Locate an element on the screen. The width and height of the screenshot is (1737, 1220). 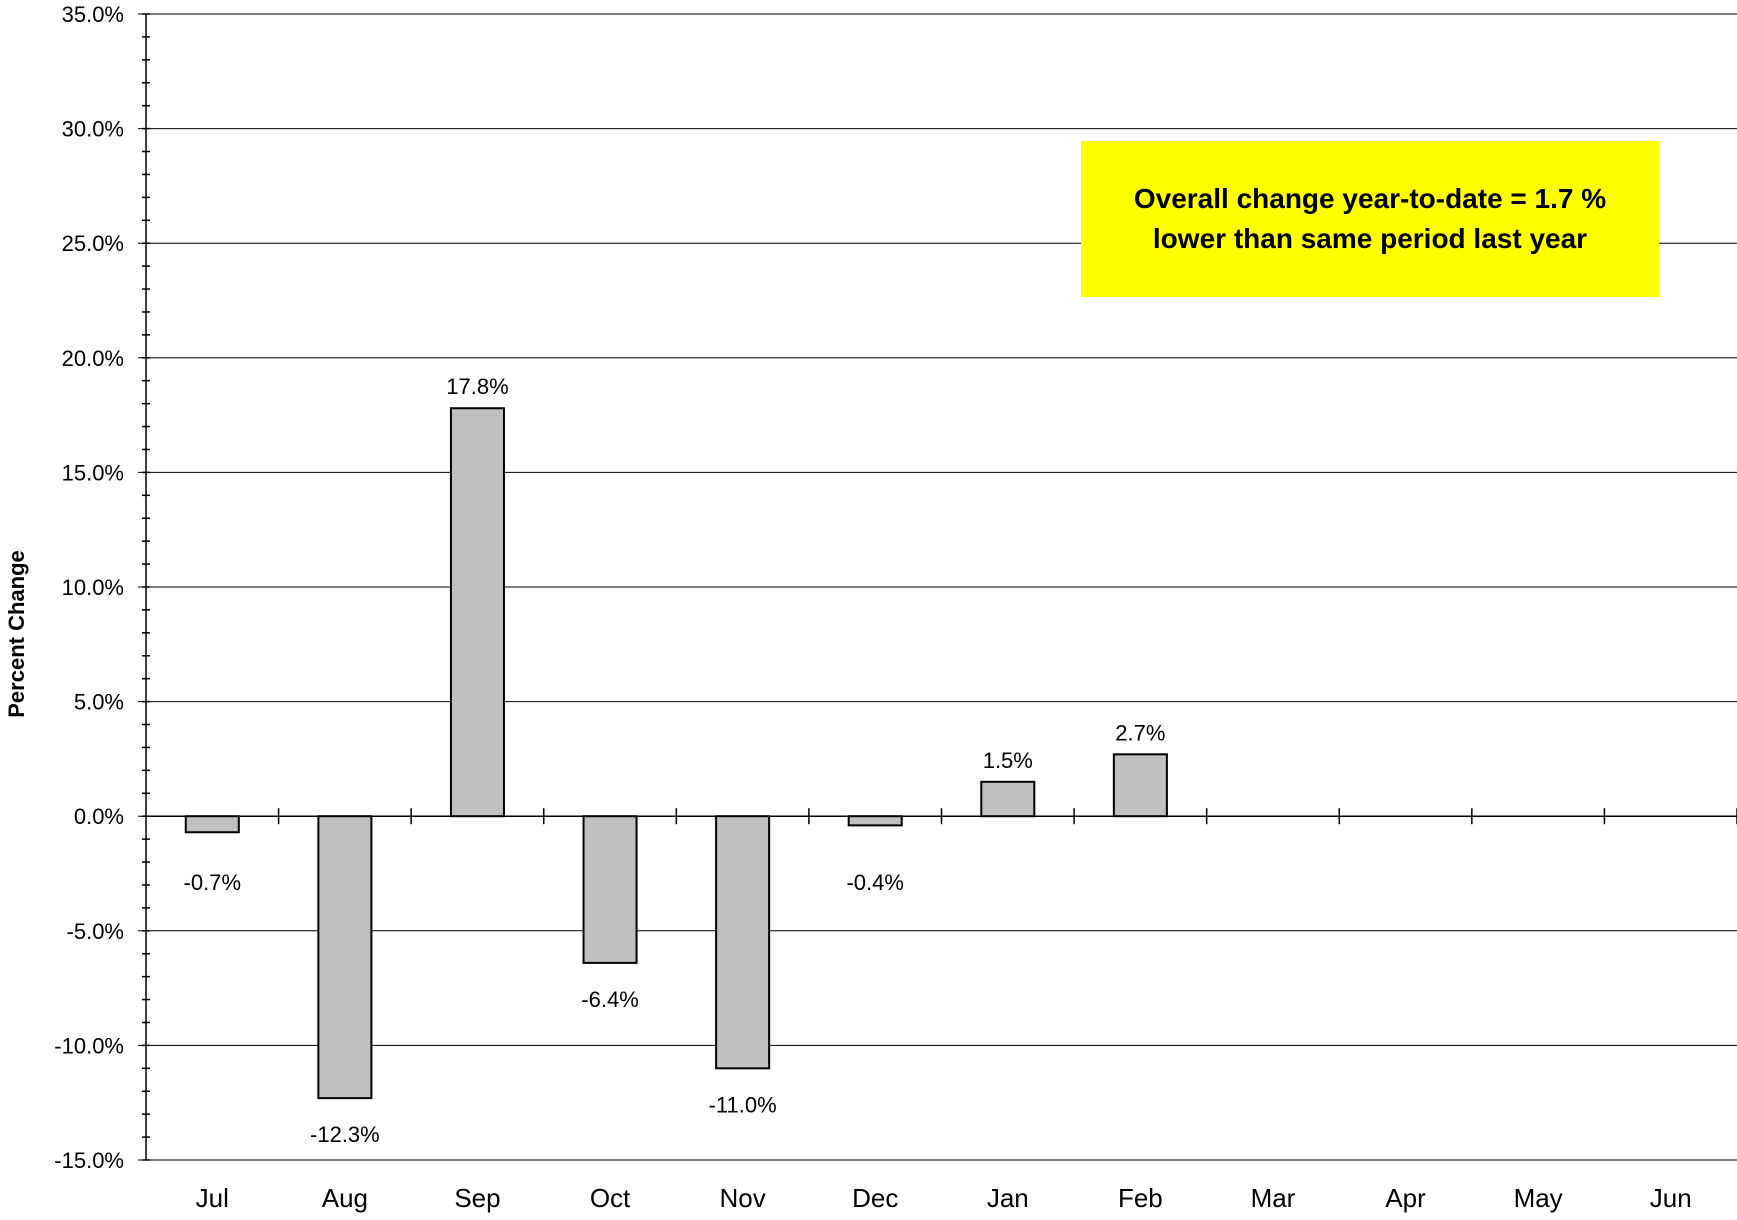
y-tick-label: 0.0% is located at coordinates (99, 816).